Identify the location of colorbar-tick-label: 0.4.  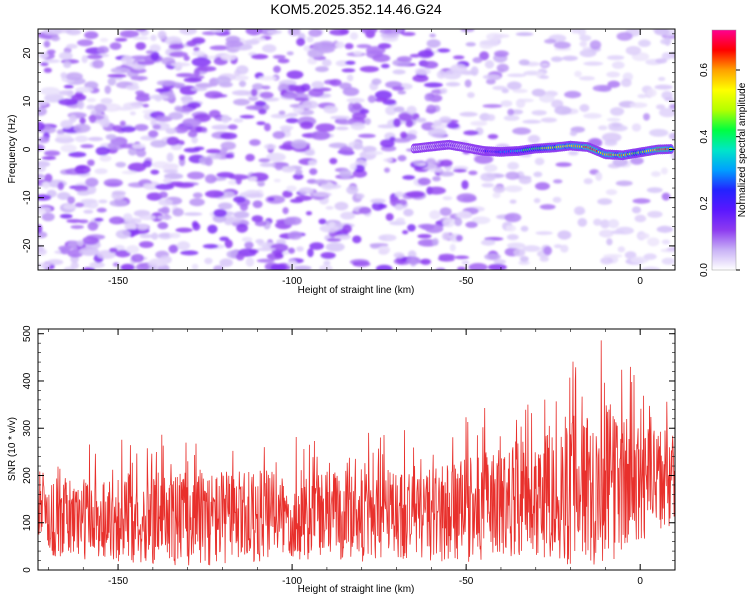
(704, 136).